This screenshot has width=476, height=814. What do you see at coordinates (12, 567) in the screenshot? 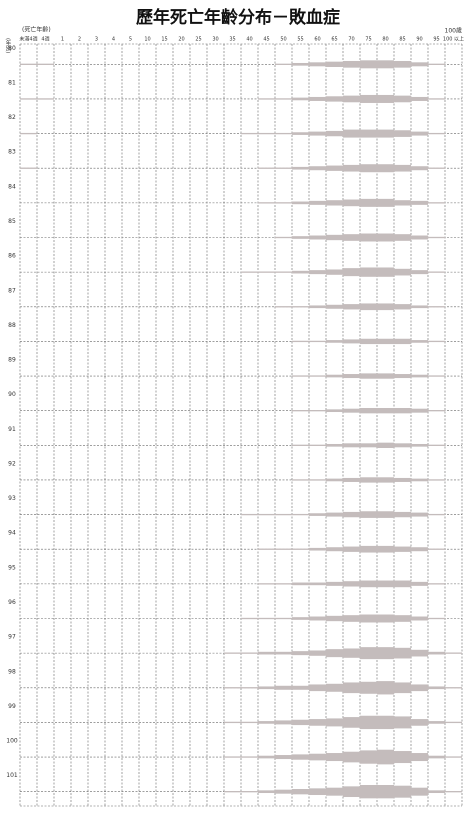
I see `year-label: 95` at bounding box center [12, 567].